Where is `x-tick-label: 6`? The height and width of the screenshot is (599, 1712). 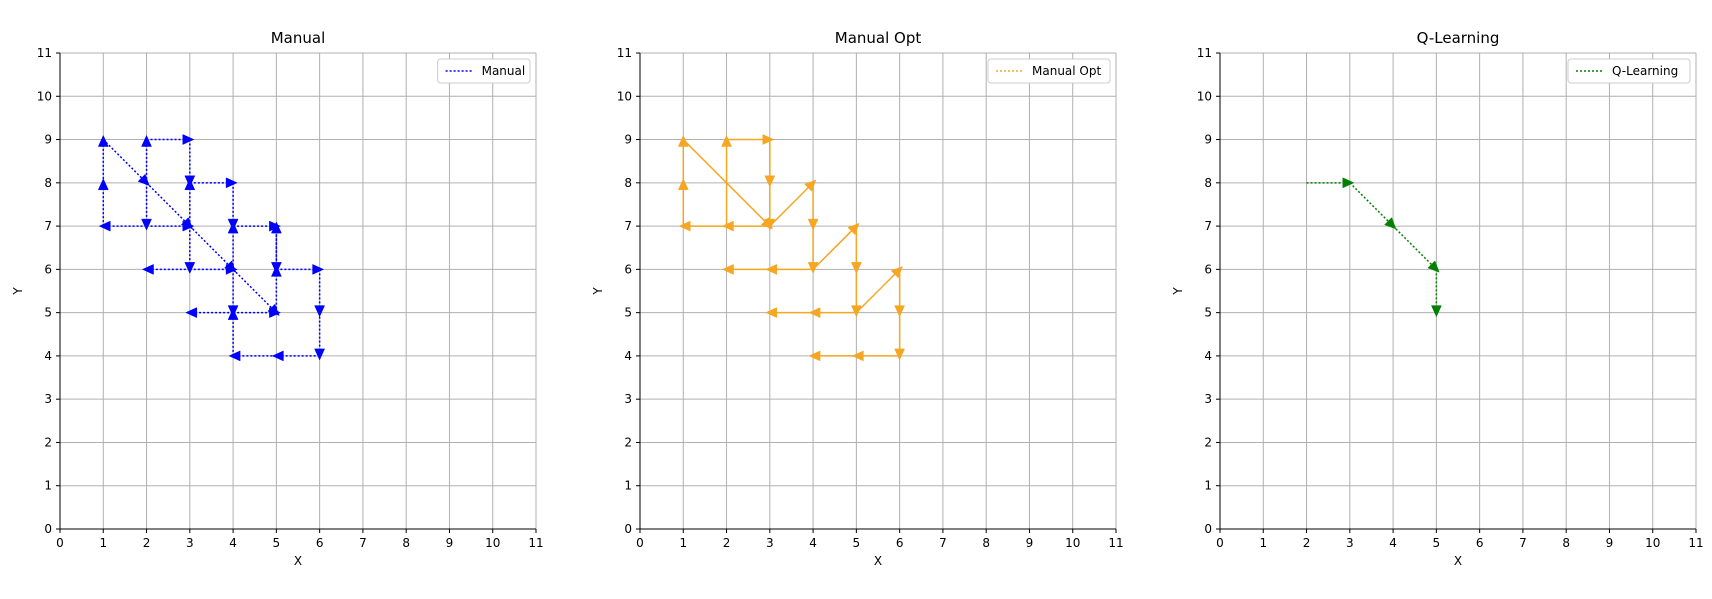 x-tick-label: 6 is located at coordinates (900, 543).